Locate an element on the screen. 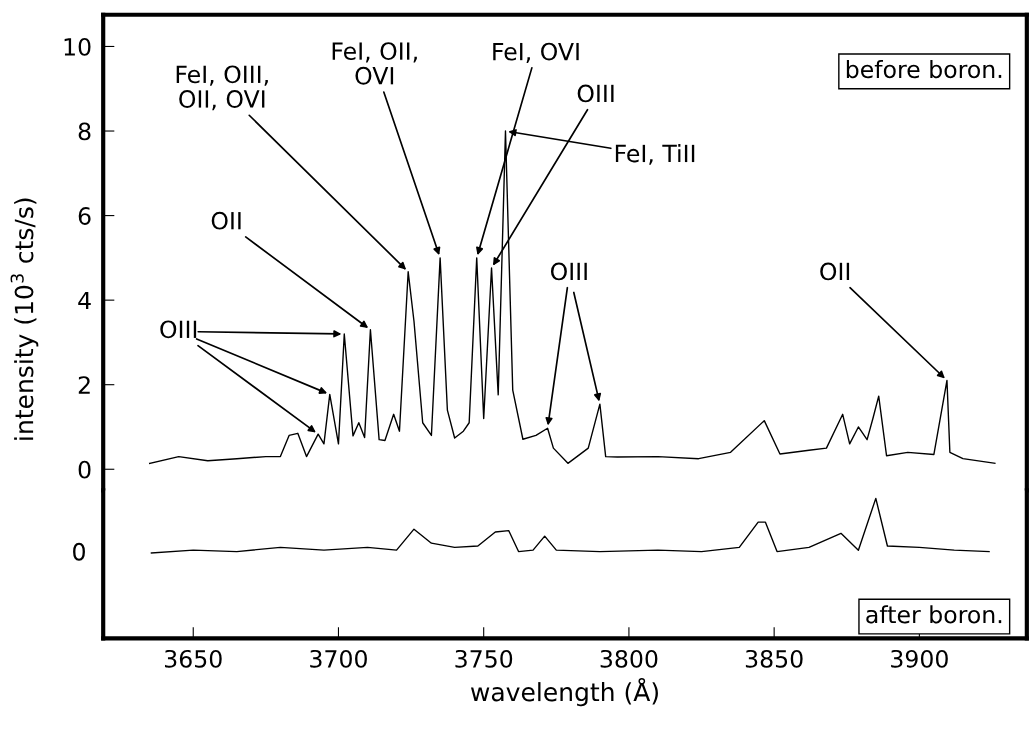 Image resolution: width=1032 pixels, height=738 pixels. x-tick-label: 3750 is located at coordinates (484, 658).